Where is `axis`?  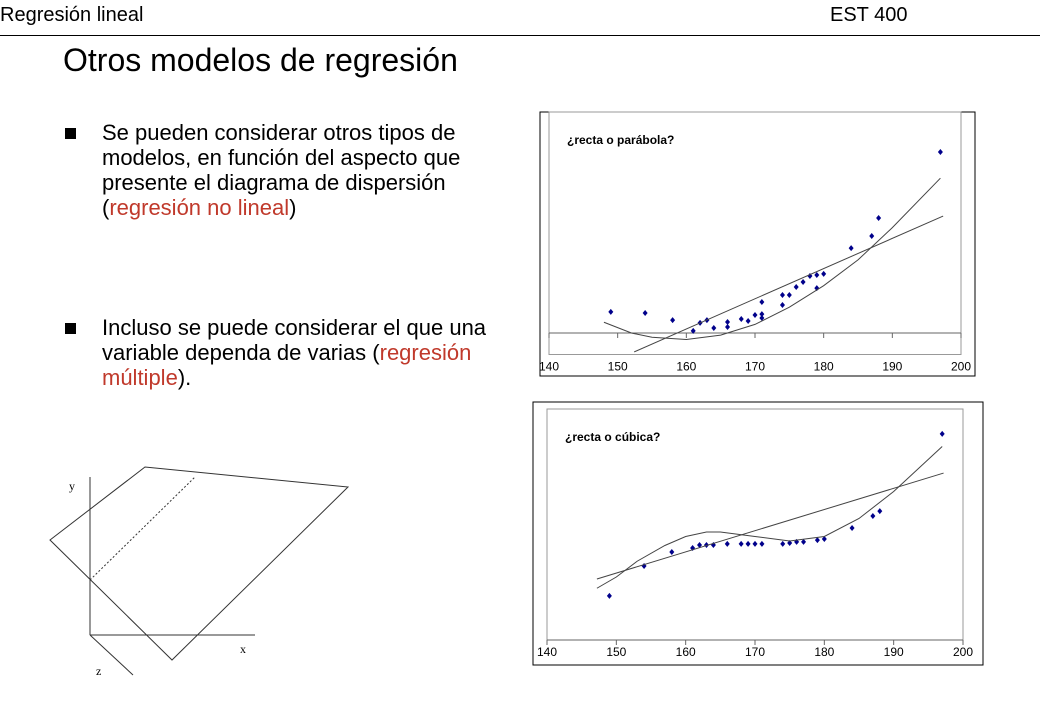
axis is located at coordinates (111, 655).